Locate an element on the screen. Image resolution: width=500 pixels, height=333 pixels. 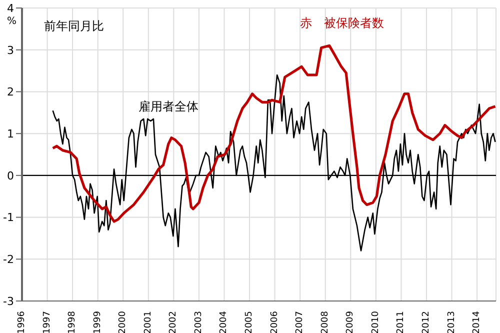
x-tick-label: 2003 is located at coordinates (199, 322).